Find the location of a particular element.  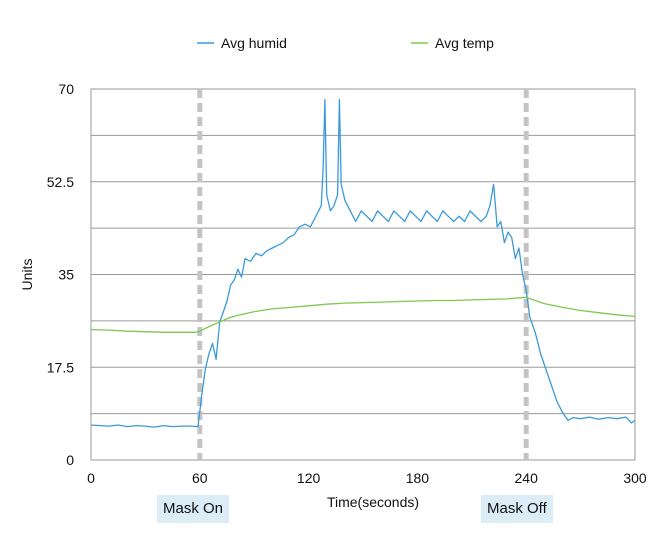

y-tick-label: 70 is located at coordinates (66, 89).